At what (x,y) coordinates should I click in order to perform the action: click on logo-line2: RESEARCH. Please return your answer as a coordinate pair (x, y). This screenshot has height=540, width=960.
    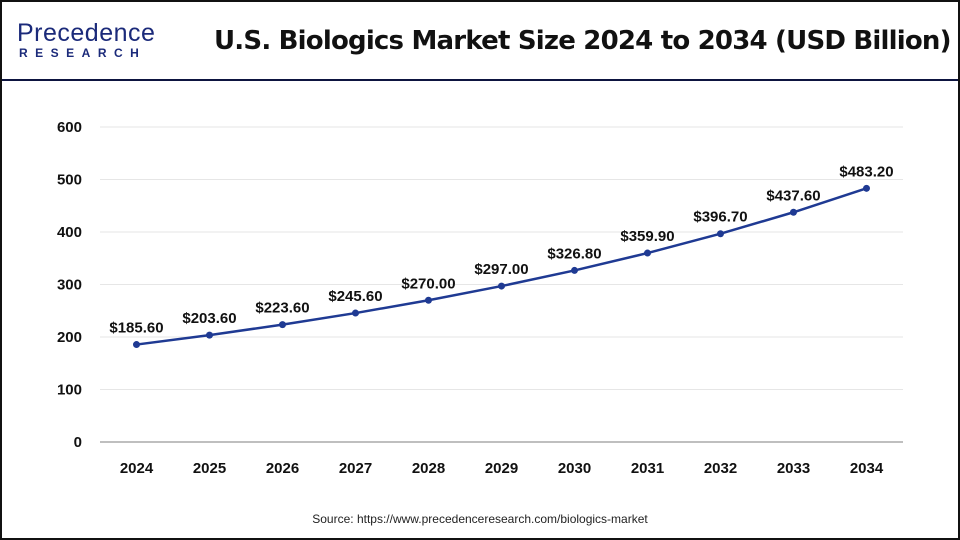
    Looking at the image, I should click on (83, 53).